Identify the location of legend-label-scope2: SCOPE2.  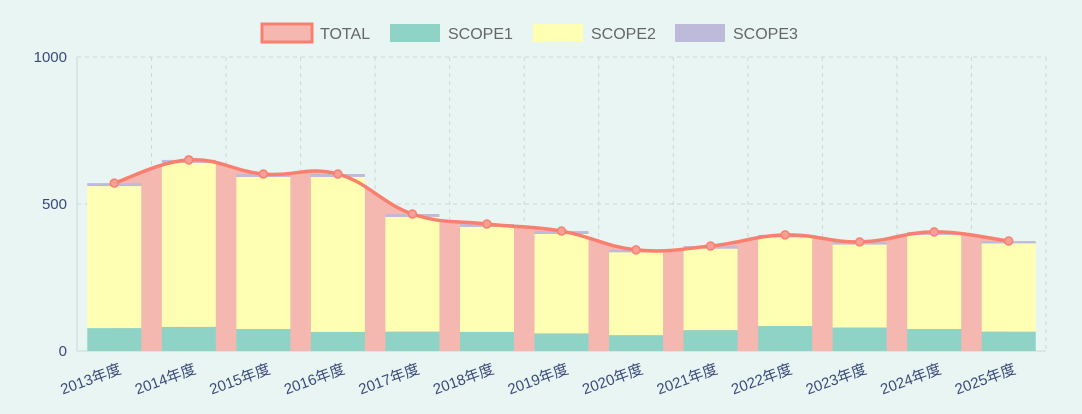
(623, 34).